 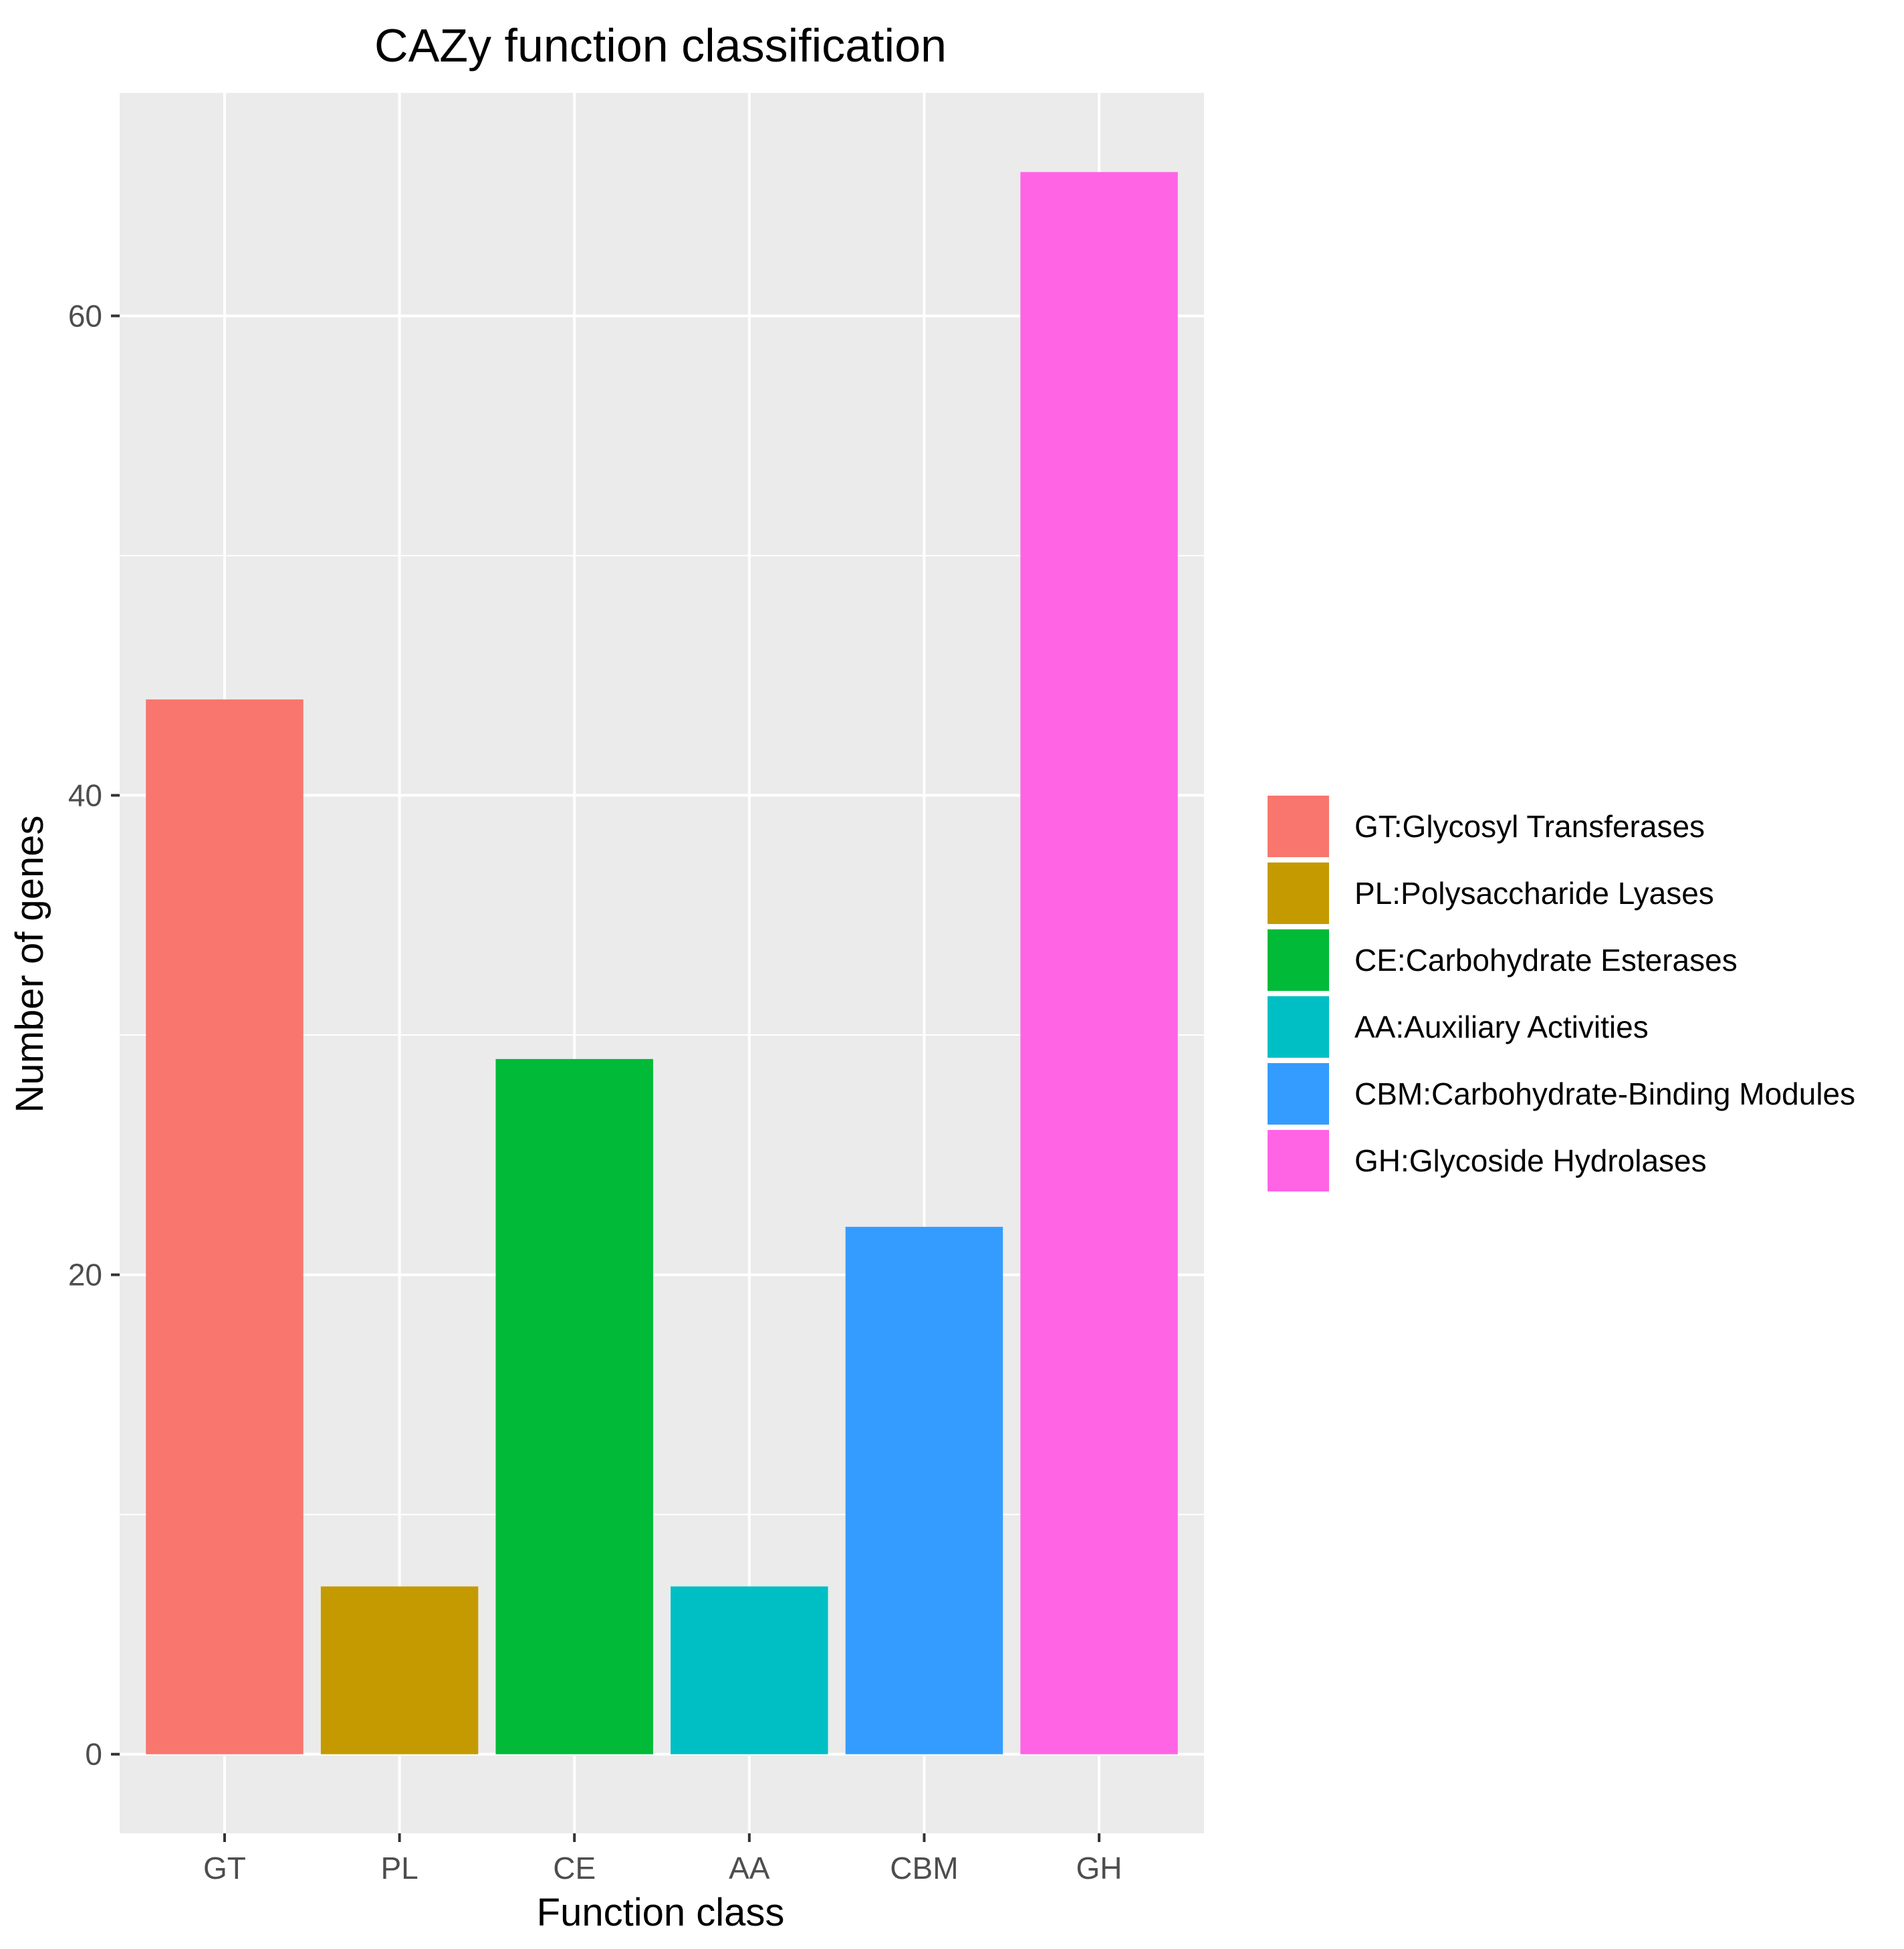 What do you see at coordinates (574, 1868) in the screenshot?
I see `x-tick-label: CE` at bounding box center [574, 1868].